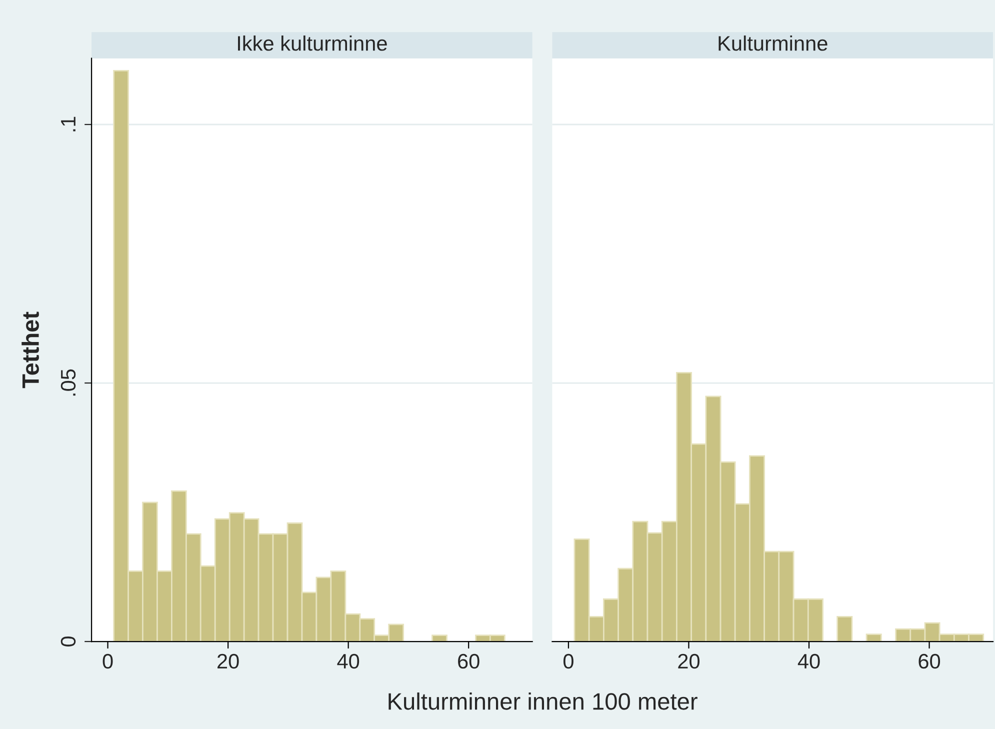  Describe the element at coordinates (68, 124) in the screenshot. I see `y-tick-label: .1` at that location.